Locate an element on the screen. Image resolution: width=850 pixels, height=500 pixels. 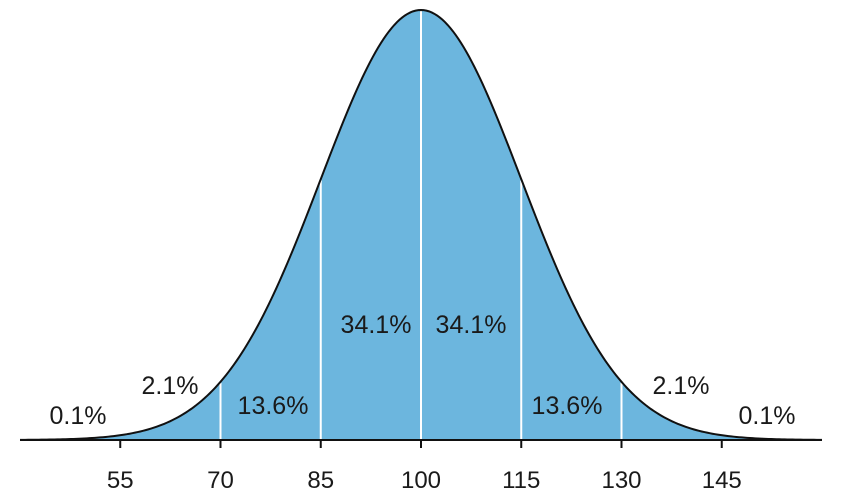
segment-label-3: 13.6% is located at coordinates (273, 406).